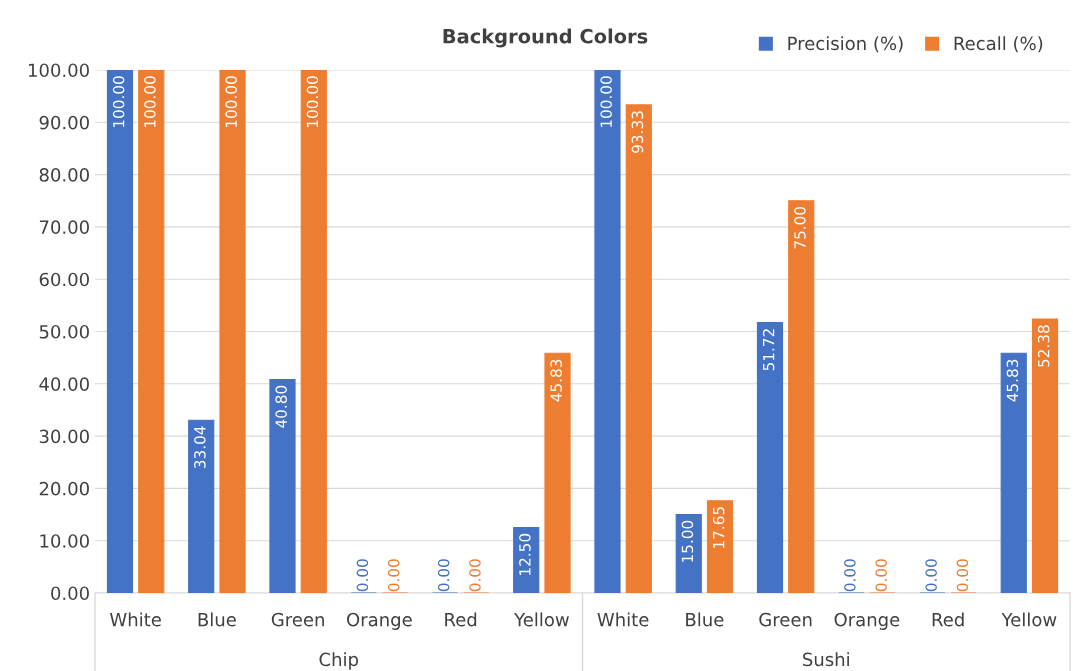  I want to click on data-label: 51.72, so click(768, 350).